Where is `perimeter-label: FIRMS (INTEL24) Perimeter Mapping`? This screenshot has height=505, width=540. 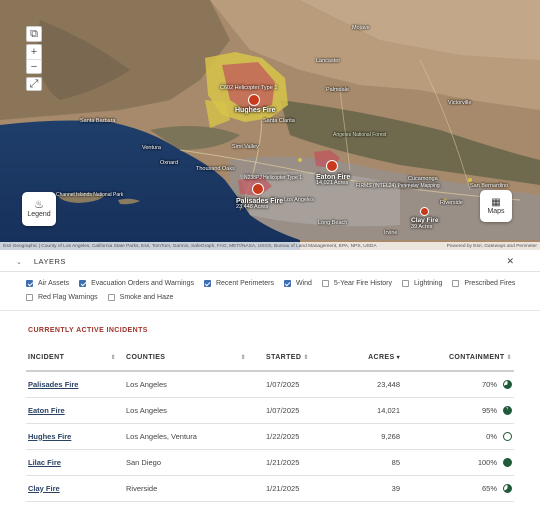
perimeter-label: FIRMS (INTEL24) Perimeter Mapping is located at coordinates (398, 186).